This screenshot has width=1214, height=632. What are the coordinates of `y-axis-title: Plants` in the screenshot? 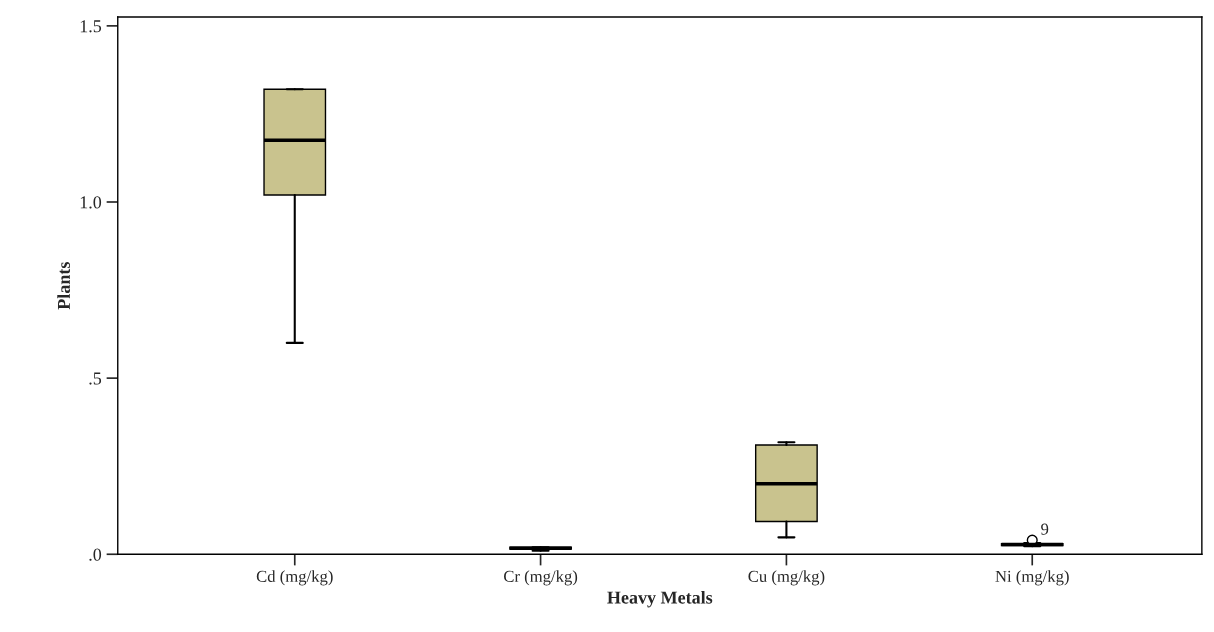 It's located at (63, 286).